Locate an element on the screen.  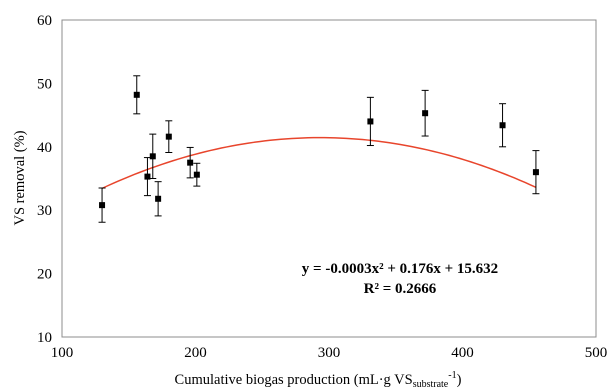
x-tick-label: 100 is located at coordinates (62, 353).